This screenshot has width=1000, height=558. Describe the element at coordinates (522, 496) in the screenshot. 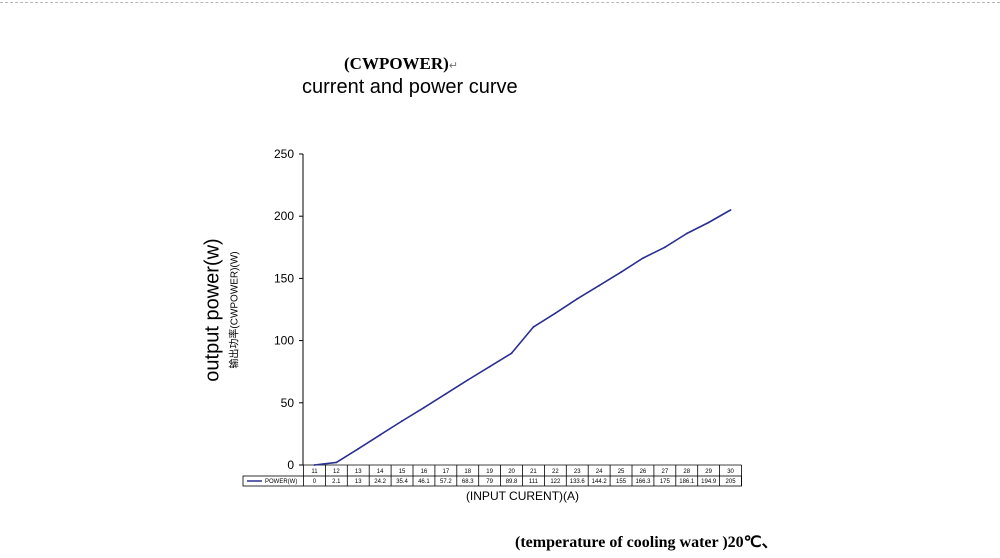

I see `x-axis-label: (INPUT CURENT)(A)` at that location.